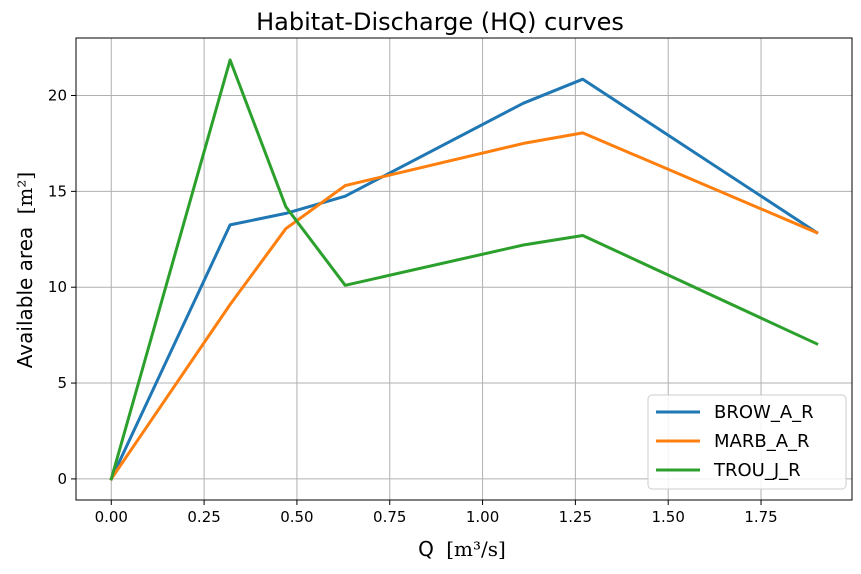 The height and width of the screenshot is (574, 861). What do you see at coordinates (111, 517) in the screenshot?
I see `x-tick-label: 0.00` at bounding box center [111, 517].